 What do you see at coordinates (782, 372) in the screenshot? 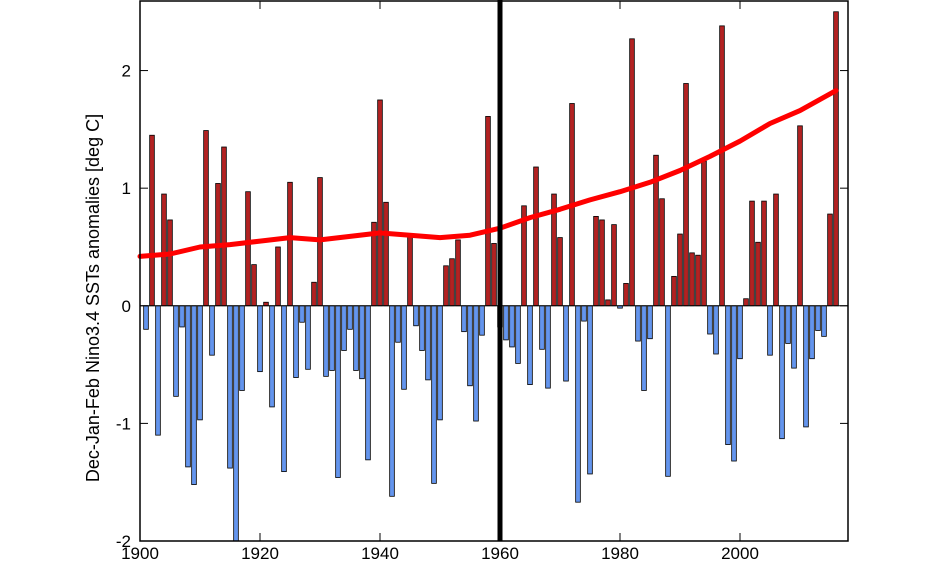
I see `bar-2007` at bounding box center [782, 372].